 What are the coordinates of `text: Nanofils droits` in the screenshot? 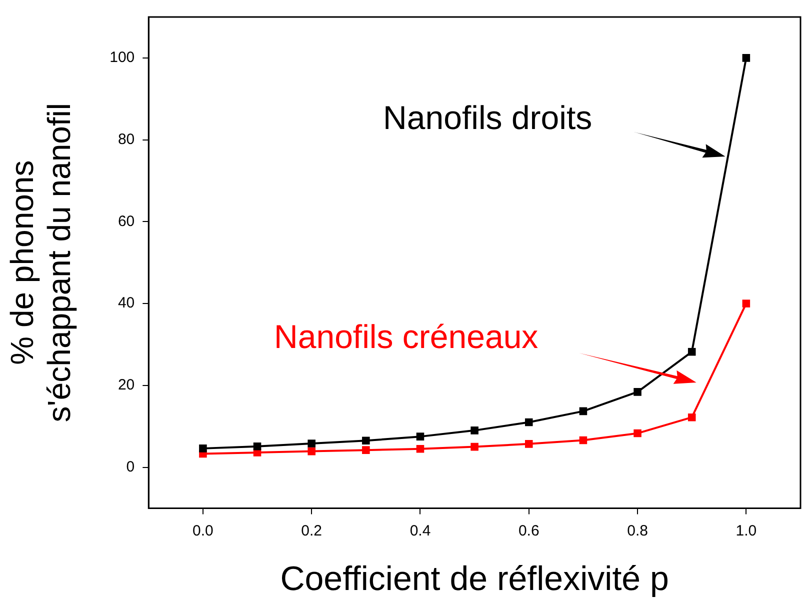 It's located at (487, 117).